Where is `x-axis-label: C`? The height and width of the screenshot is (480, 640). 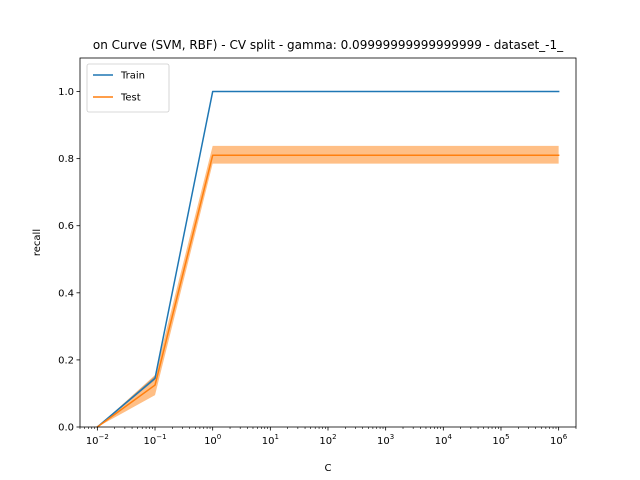
x-axis-label: C is located at coordinates (328, 468).